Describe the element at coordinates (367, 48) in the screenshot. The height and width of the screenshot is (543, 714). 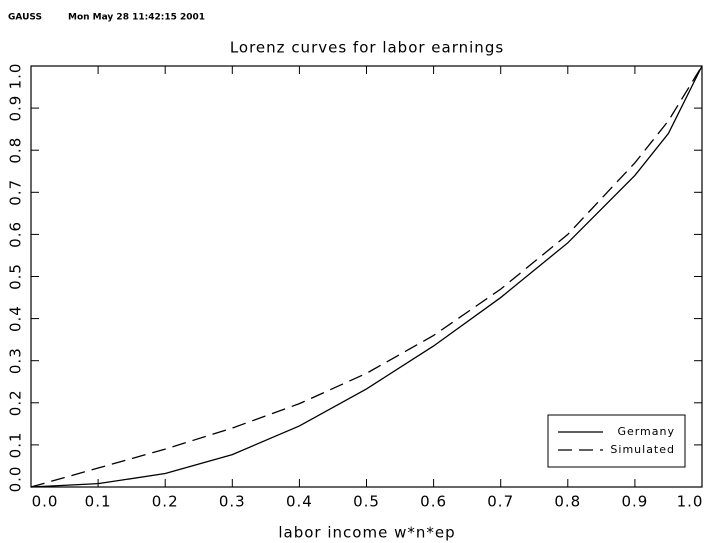
I see `chart-title: Lorenz curves for labor earnings` at that location.